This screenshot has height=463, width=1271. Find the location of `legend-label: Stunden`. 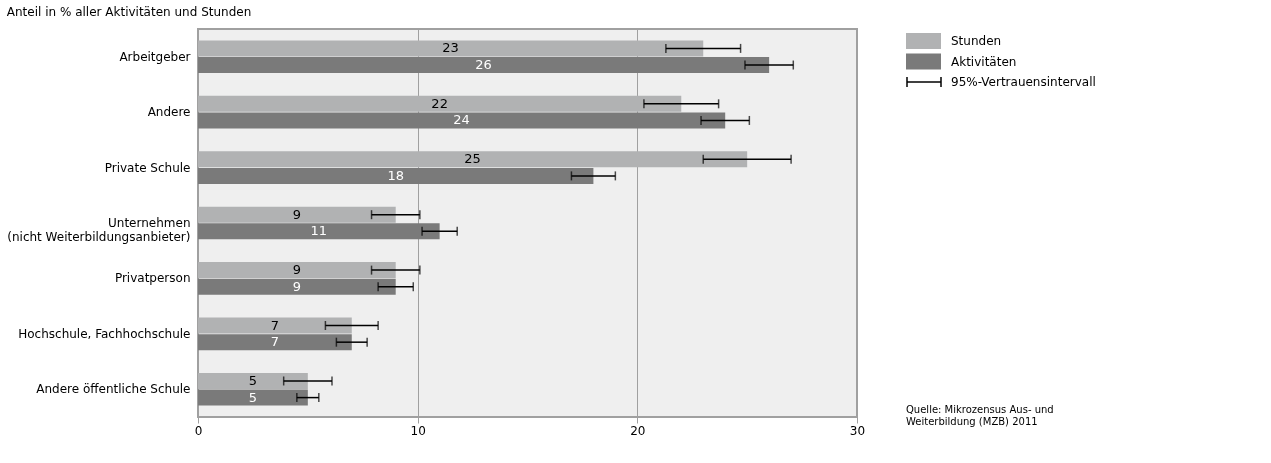

legend-label: Stunden is located at coordinates (976, 41).